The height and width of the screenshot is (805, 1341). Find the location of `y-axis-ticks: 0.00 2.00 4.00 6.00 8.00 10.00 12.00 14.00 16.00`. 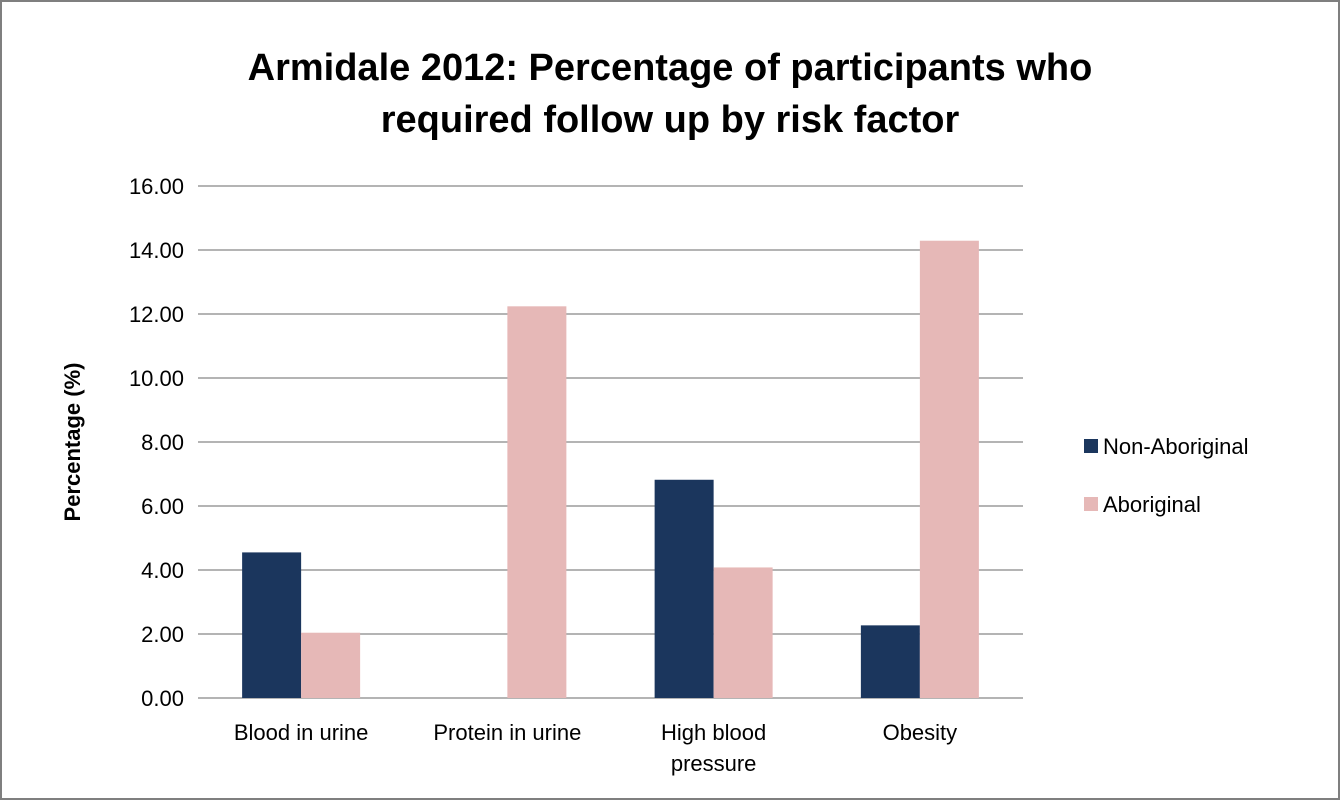

y-axis-ticks: 0.00 2.00 4.00 6.00 8.00 10.00 12.00 14.00 16.00 is located at coordinates (156, 442).